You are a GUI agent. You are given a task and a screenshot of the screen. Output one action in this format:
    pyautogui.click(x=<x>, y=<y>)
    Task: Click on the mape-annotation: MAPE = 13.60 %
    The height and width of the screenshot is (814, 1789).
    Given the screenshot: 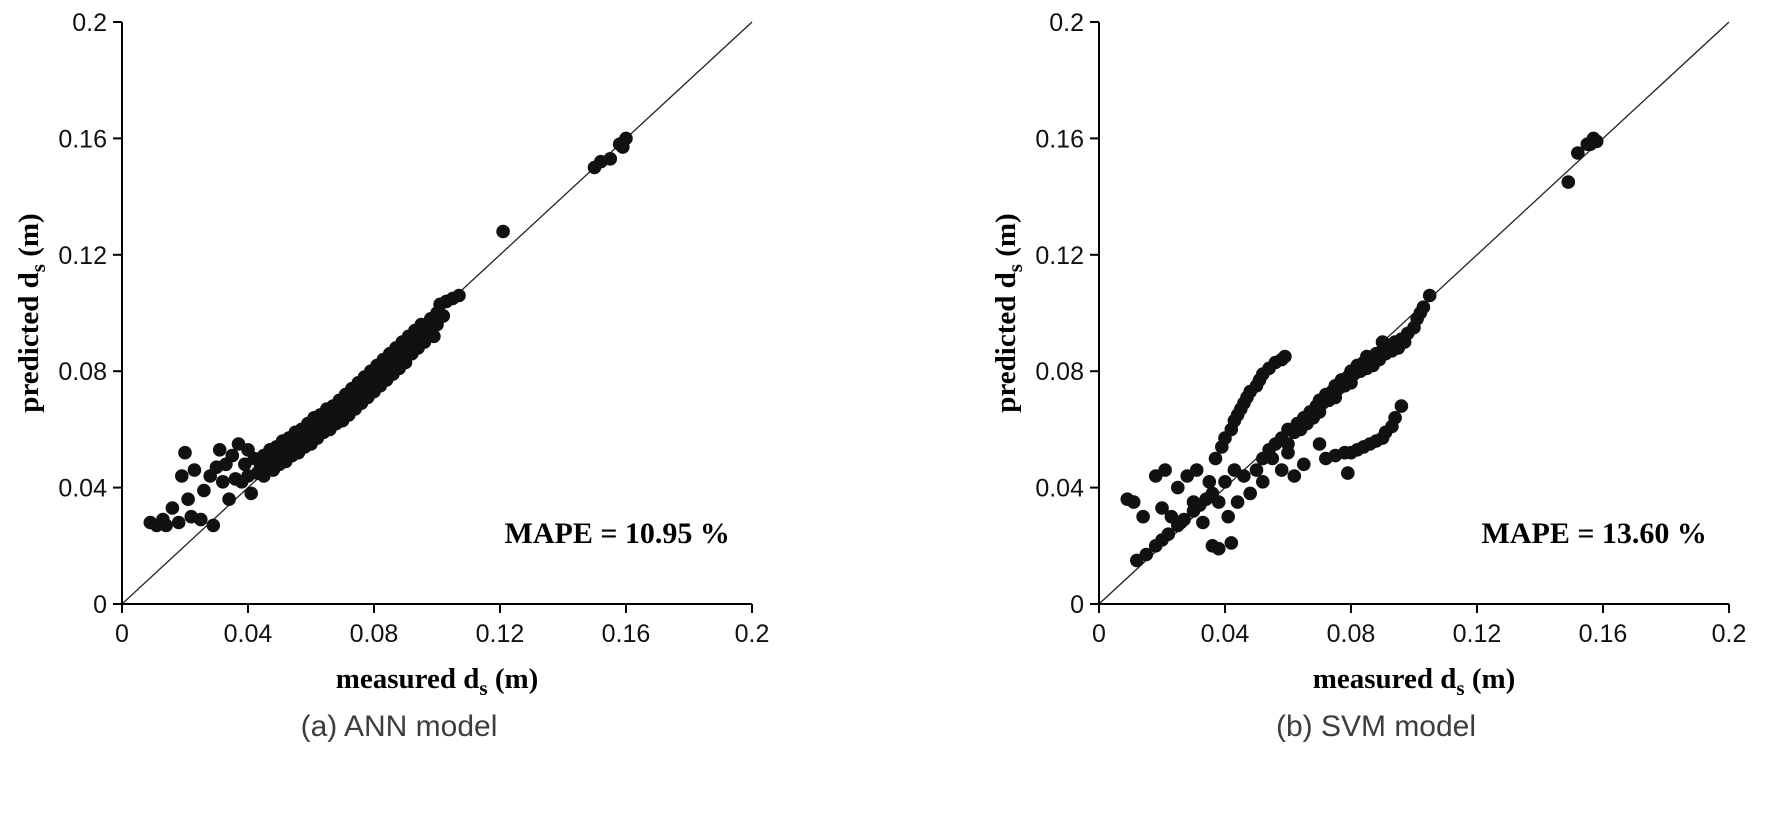 What is the action you would take?
    pyautogui.click(x=1594, y=533)
    